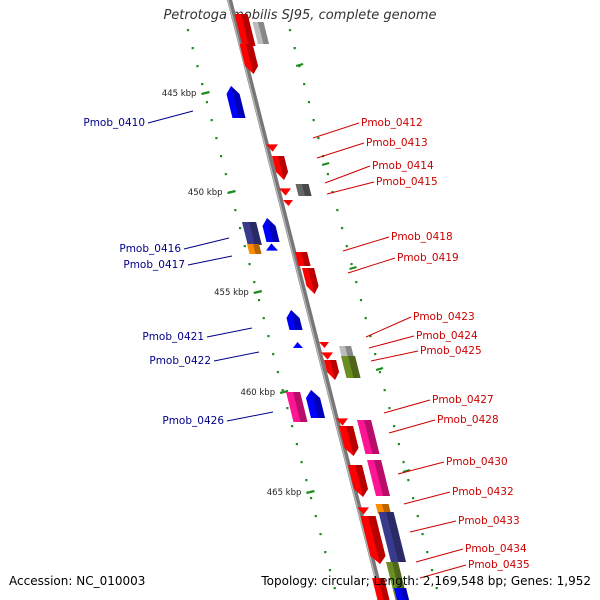 This screenshot has width=600, height=600. I want to click on kbp-label: 445 kbp, so click(179, 94).